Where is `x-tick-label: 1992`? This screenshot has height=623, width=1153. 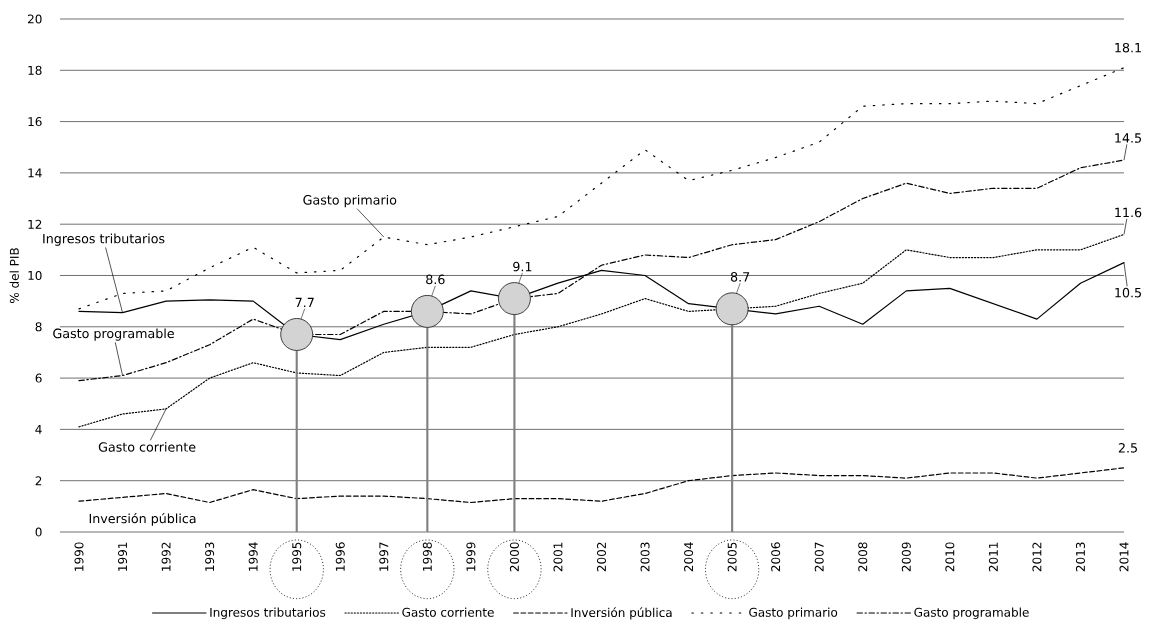
x-tick-label: 1992 is located at coordinates (166, 556).